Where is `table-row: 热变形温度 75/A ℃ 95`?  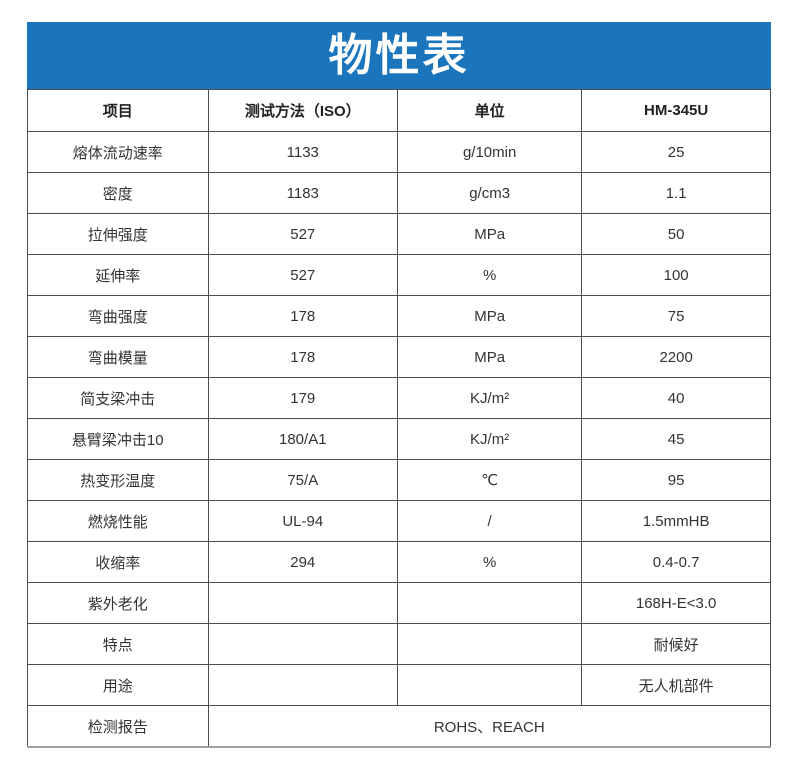
table-row: 热变形温度 75/A ℃ 95 is located at coordinates (399, 480).